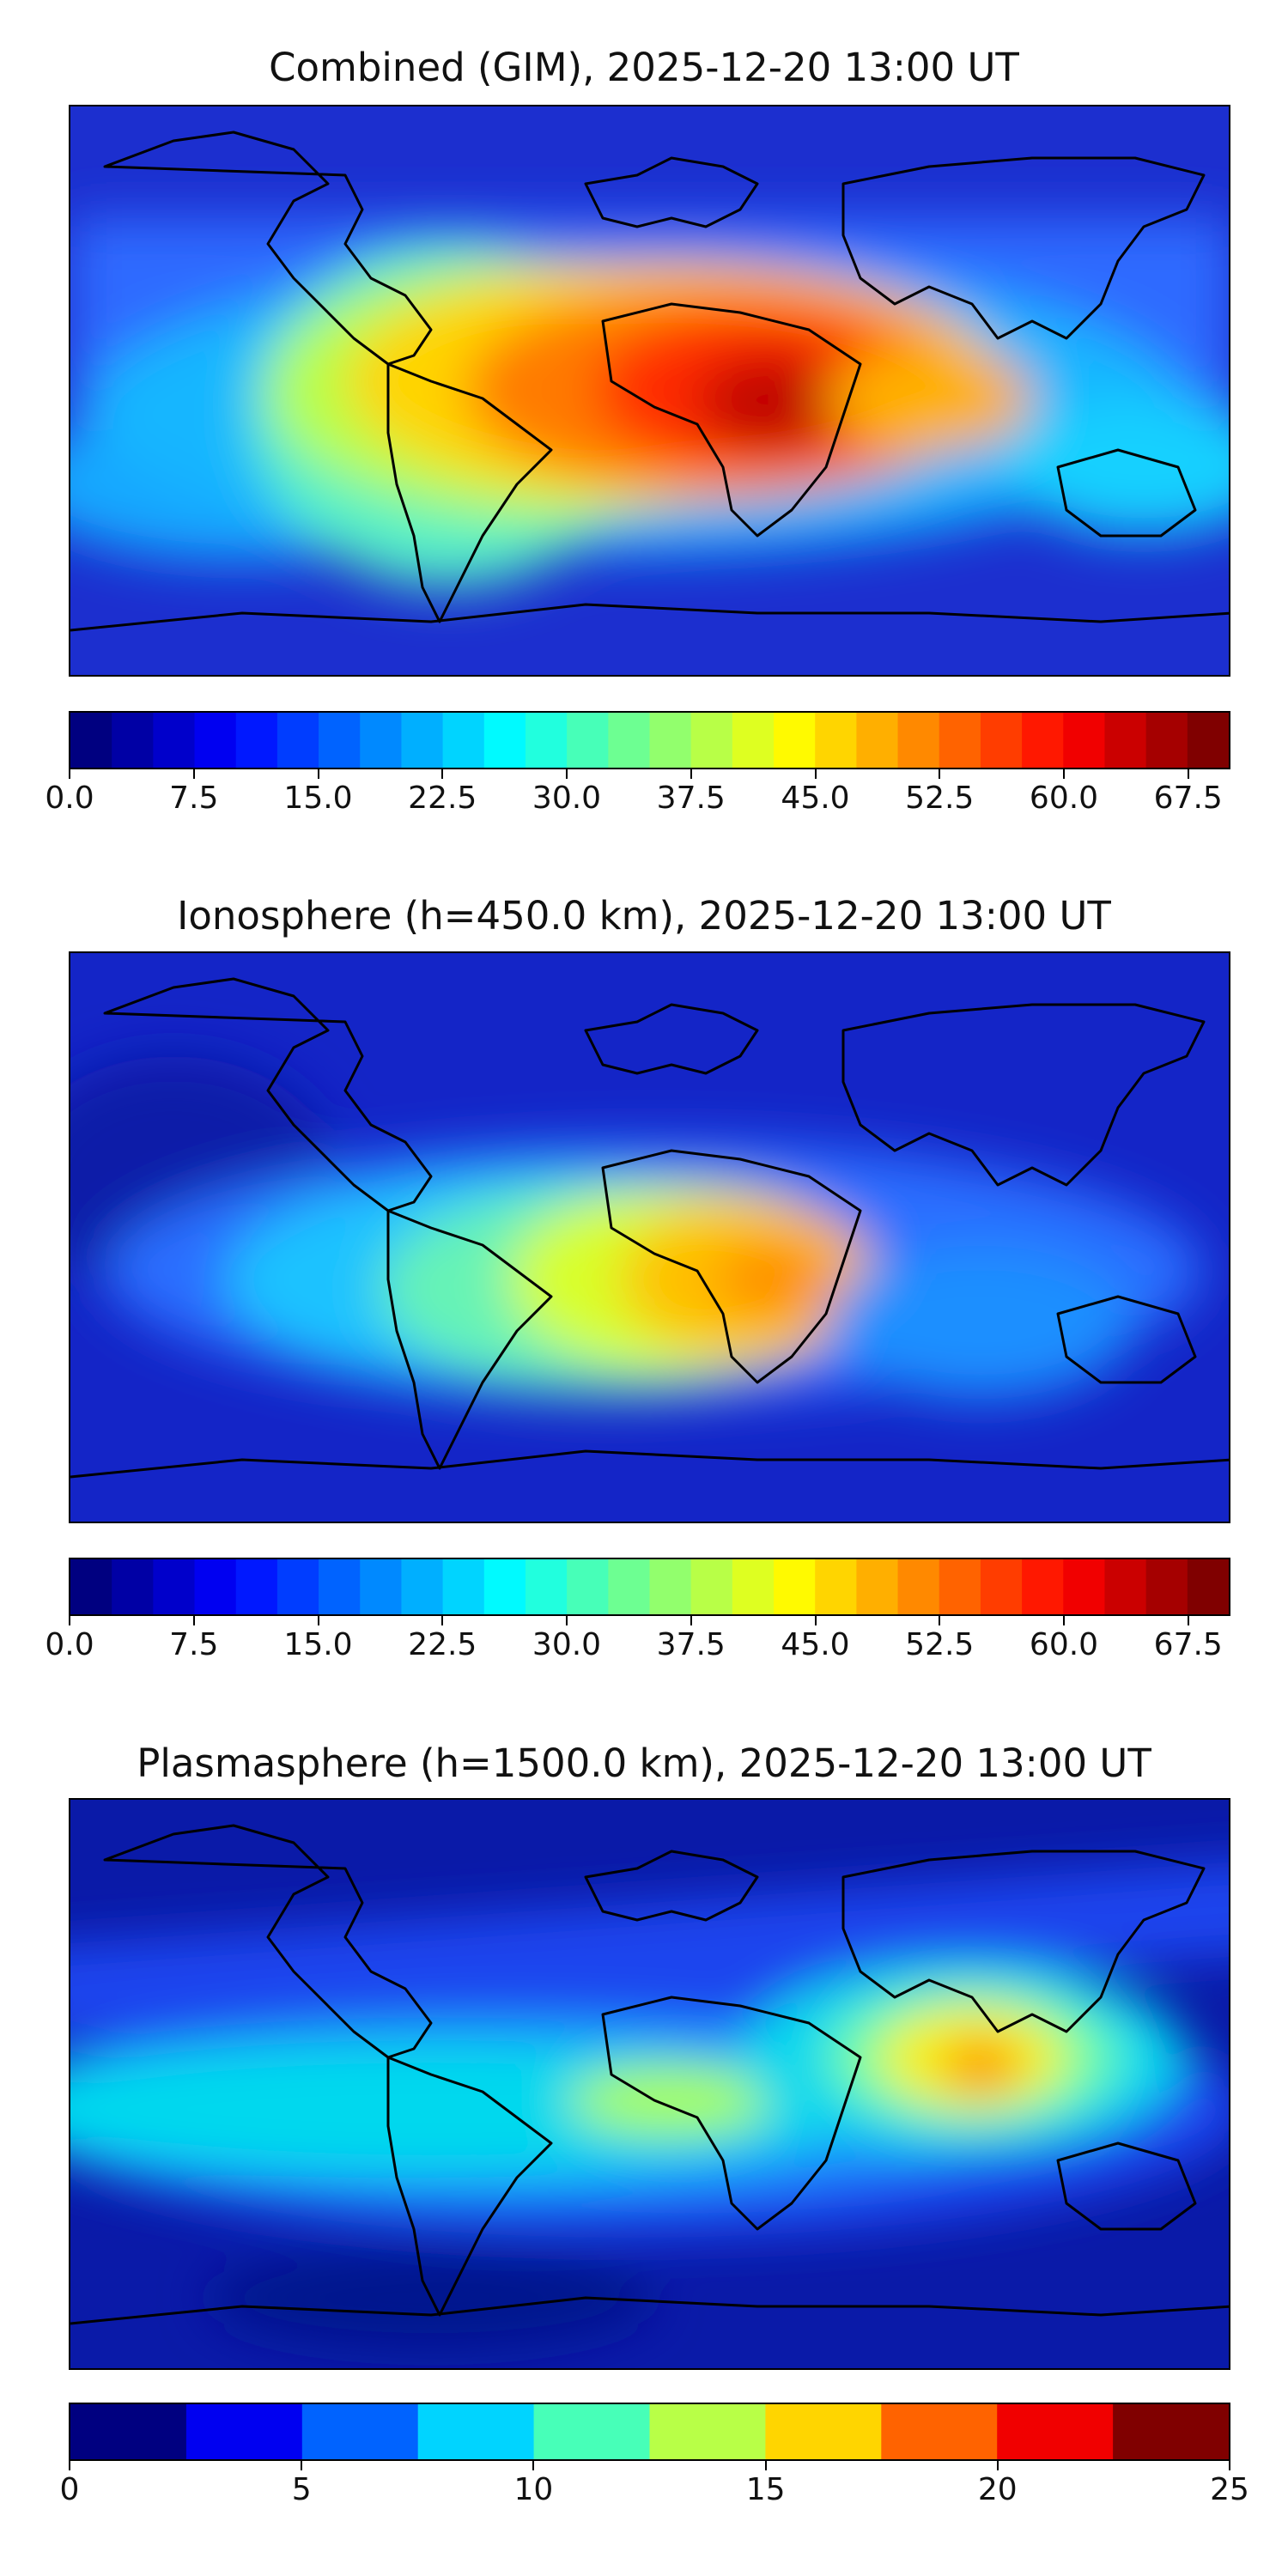 This screenshot has height=2576, width=1288. I want to click on colorbar-tick-label: 5, so click(301, 2489).